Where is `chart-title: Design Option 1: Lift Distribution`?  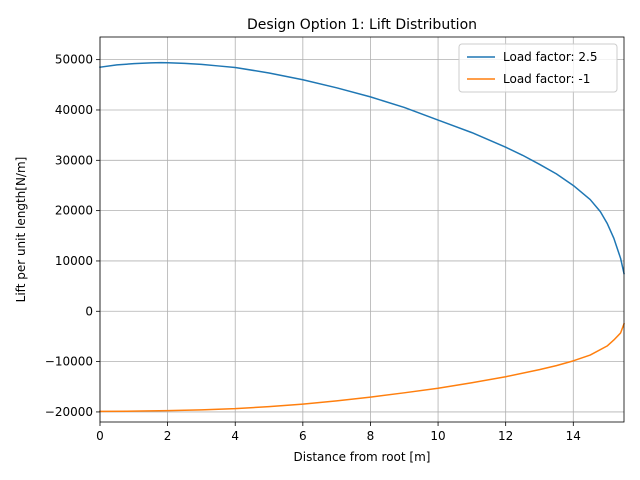
chart-title: Design Option 1: Lift Distribution is located at coordinates (362, 25).